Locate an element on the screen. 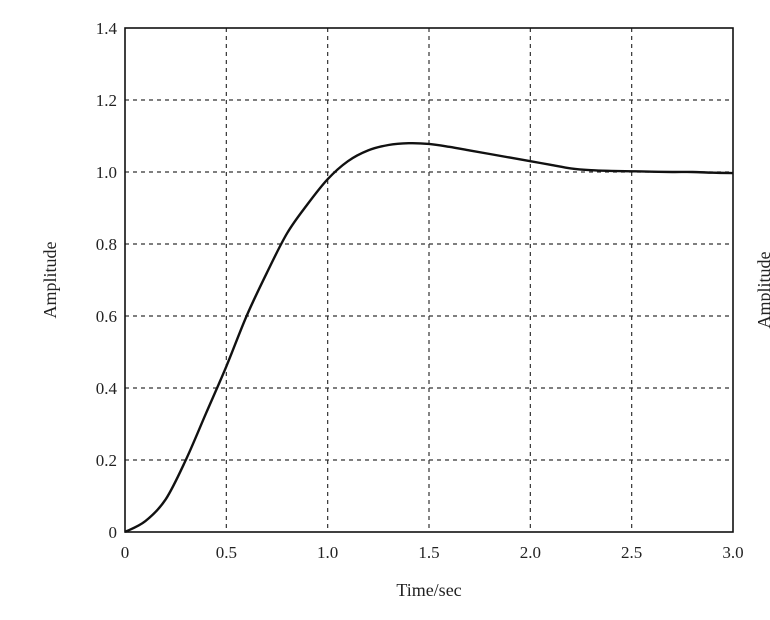 The height and width of the screenshot is (620, 770). y-tick-label: 1.4 is located at coordinates (107, 28).